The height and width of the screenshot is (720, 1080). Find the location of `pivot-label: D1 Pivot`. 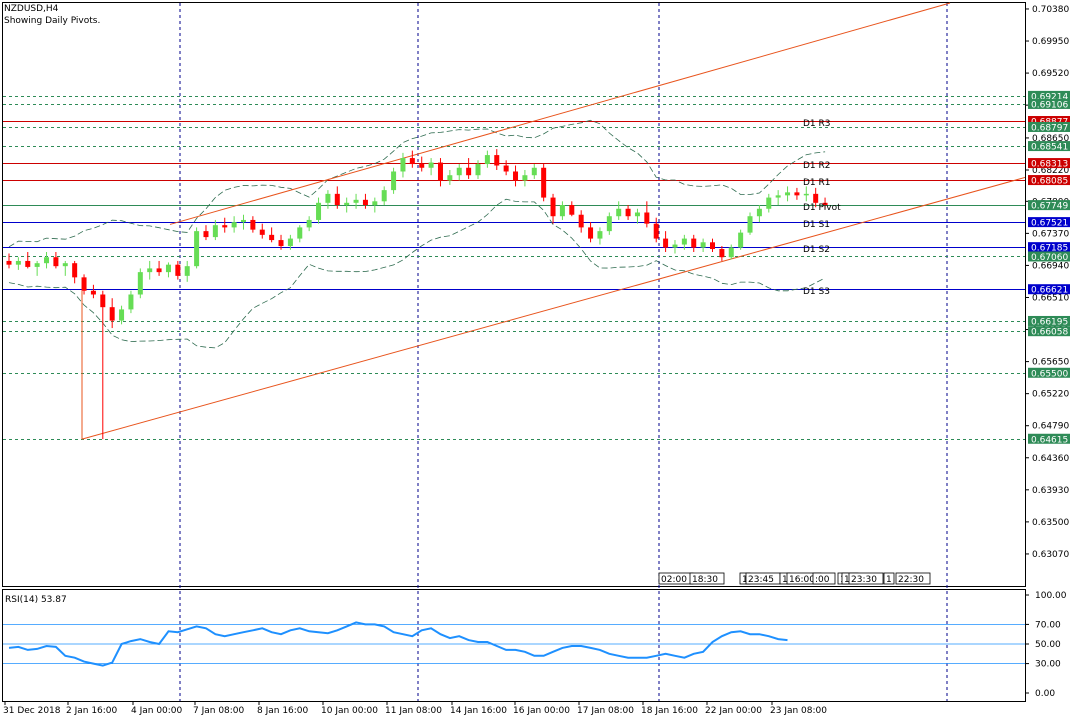

pivot-label: D1 Pivot is located at coordinates (822, 208).